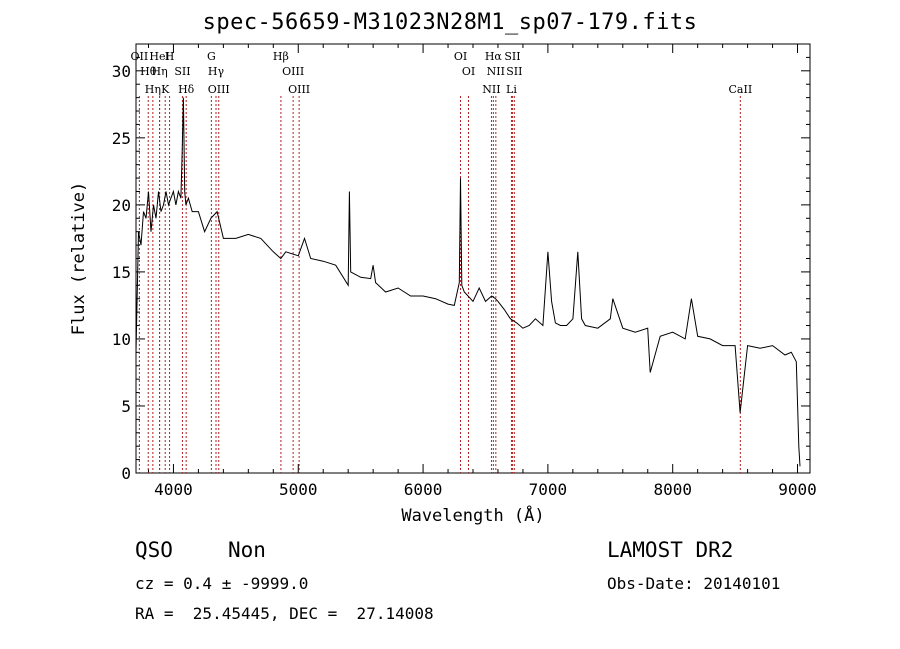  I want to click on line-marker-label: OII, so click(140, 56).